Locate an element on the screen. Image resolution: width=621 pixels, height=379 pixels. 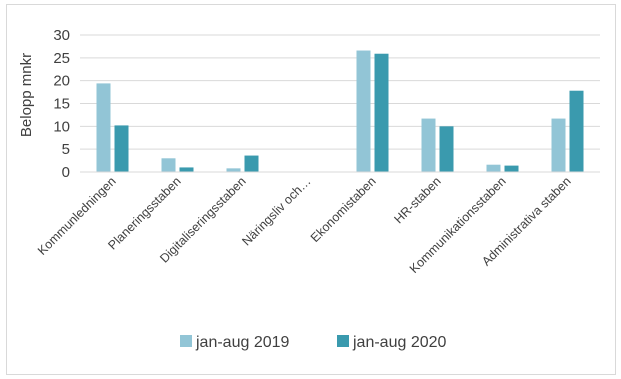
y-axis-ticks: 0 5 10 15 20 25 30 is located at coordinates (61, 104).